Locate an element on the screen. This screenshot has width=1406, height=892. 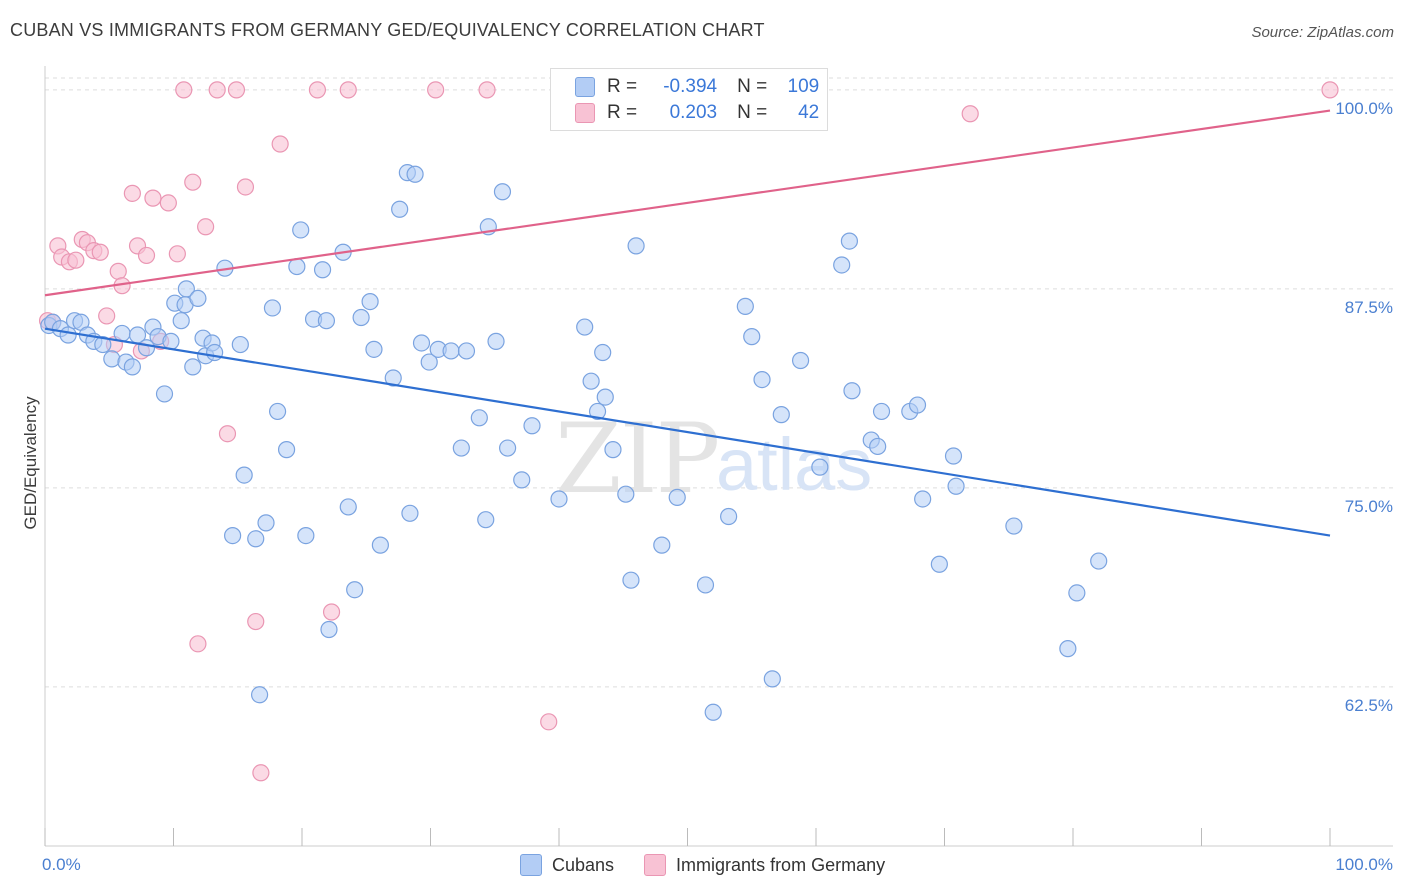
series-legend-germany: Immigrants from Germany is located at coordinates (764, 865).